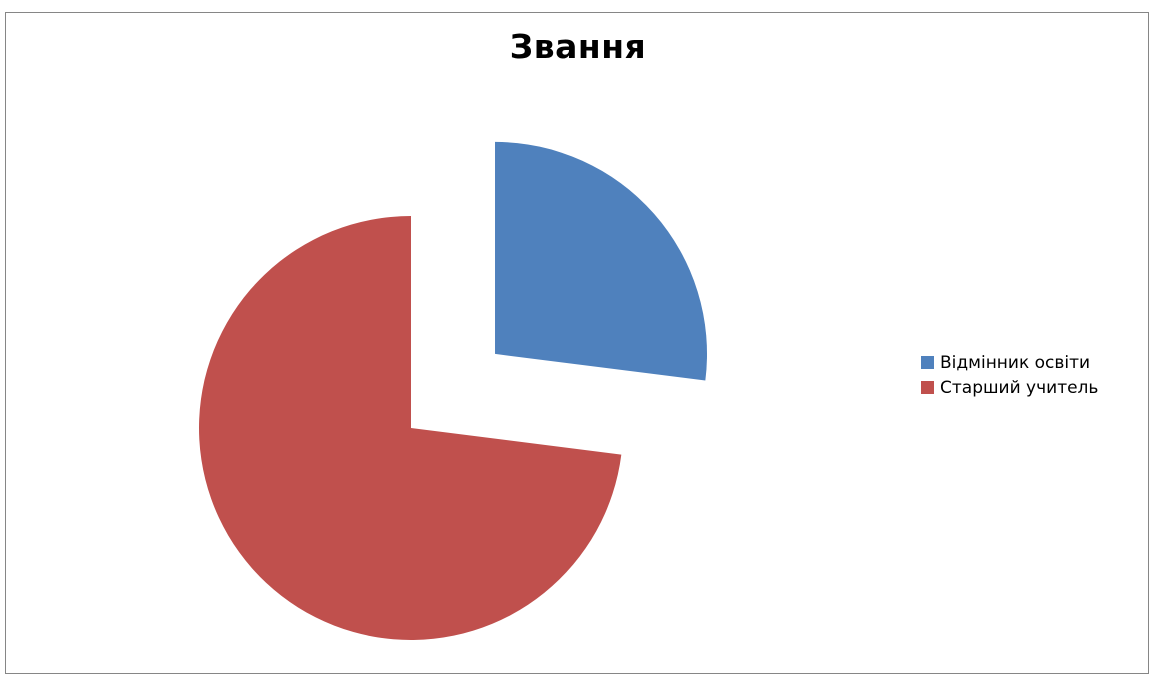 This screenshot has width=1152, height=677. I want to click on legend-item: Старший учитель, so click(1009, 387).